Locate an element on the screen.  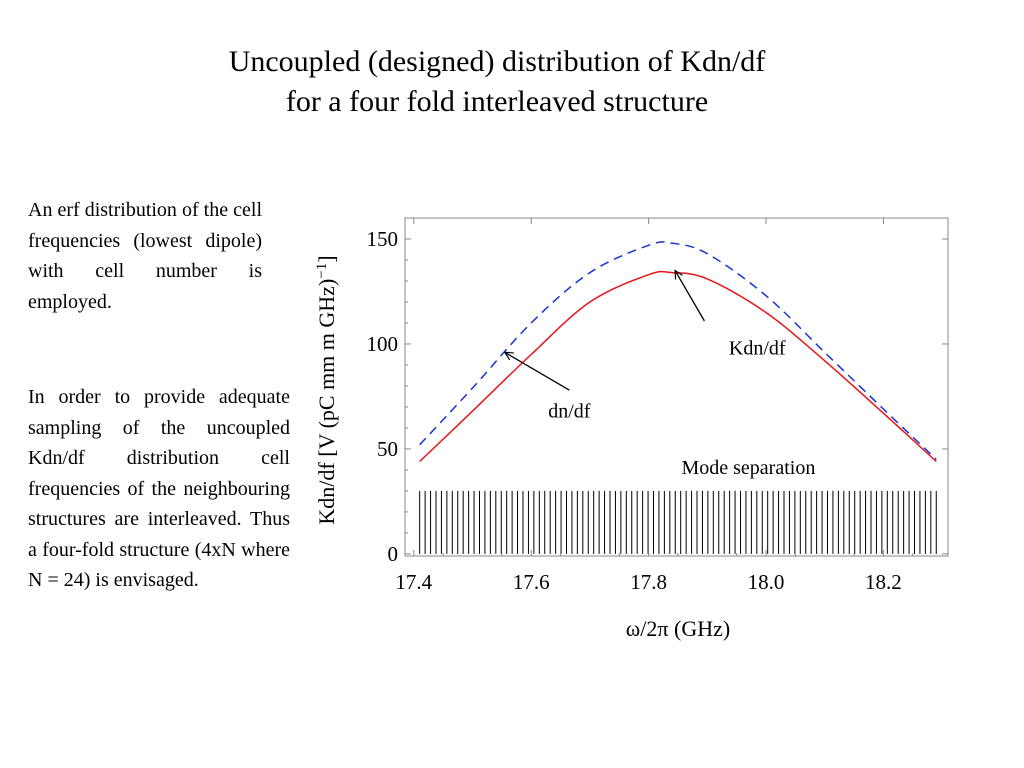
x-tick-label: 18.0 is located at coordinates (766, 582).